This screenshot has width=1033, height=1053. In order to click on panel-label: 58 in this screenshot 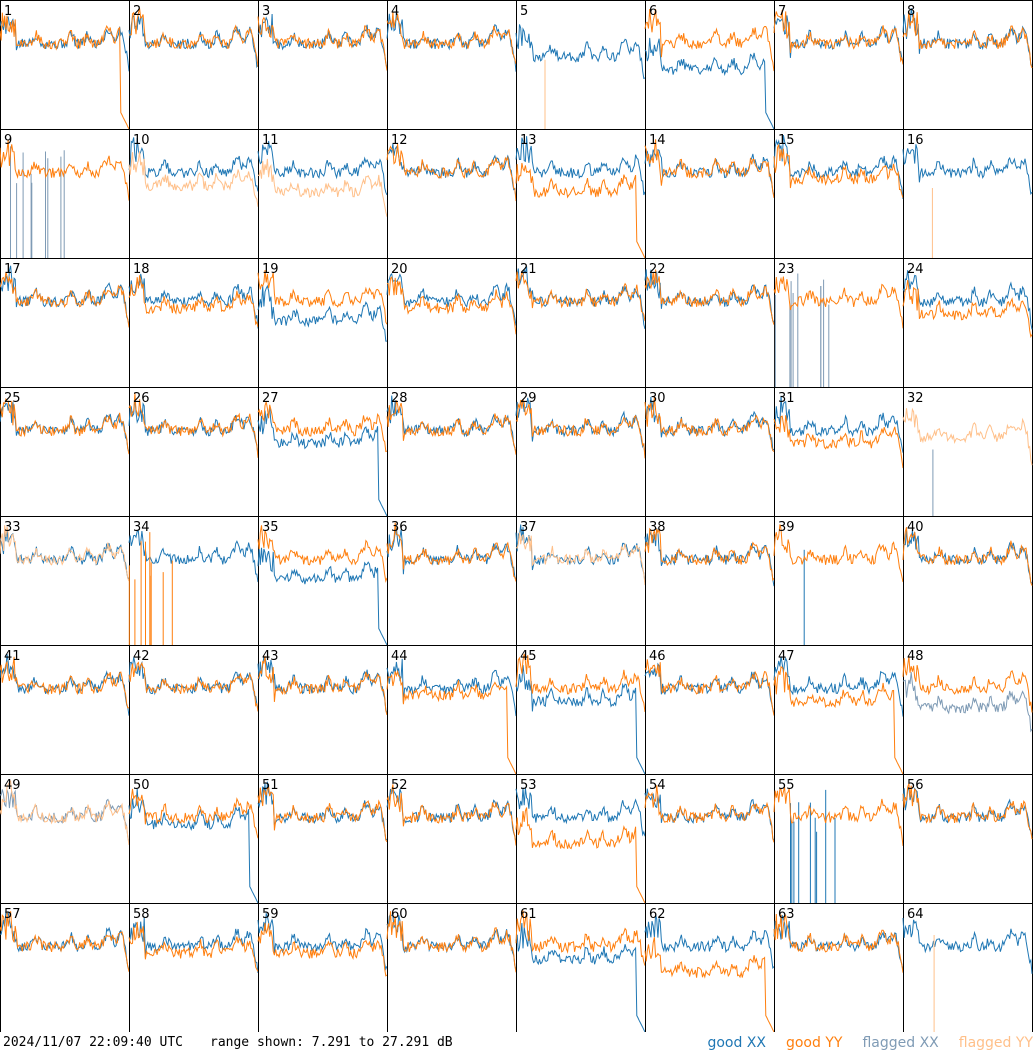, I will do `click(141, 914)`.